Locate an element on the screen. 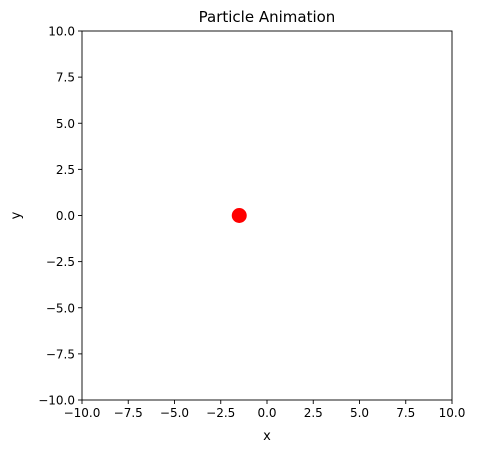 The image size is (477, 457). x-tick-label: 0.0 is located at coordinates (266, 413).